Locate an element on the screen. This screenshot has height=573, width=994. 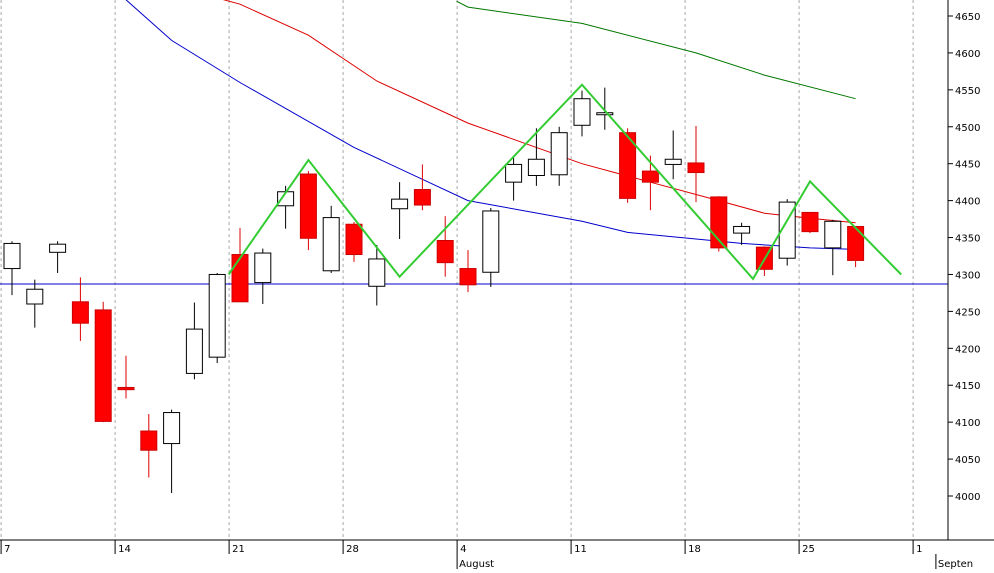
x-tick-label: 1 is located at coordinates (919, 549).